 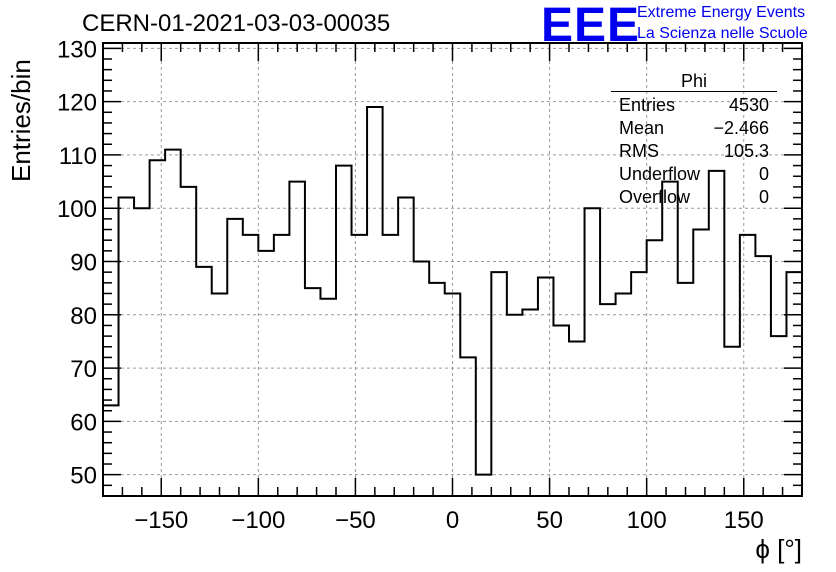 I want to click on stats-row-underflow: Underflow 0, so click(x=694, y=174).